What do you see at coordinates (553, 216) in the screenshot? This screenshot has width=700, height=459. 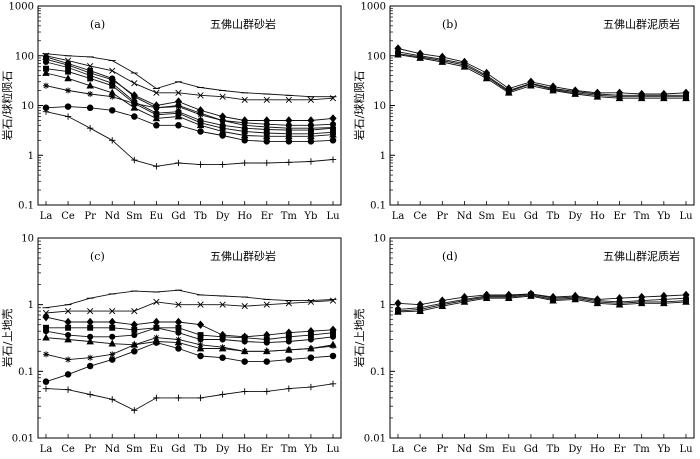 I see `x-tick-label: Tb` at bounding box center [553, 216].